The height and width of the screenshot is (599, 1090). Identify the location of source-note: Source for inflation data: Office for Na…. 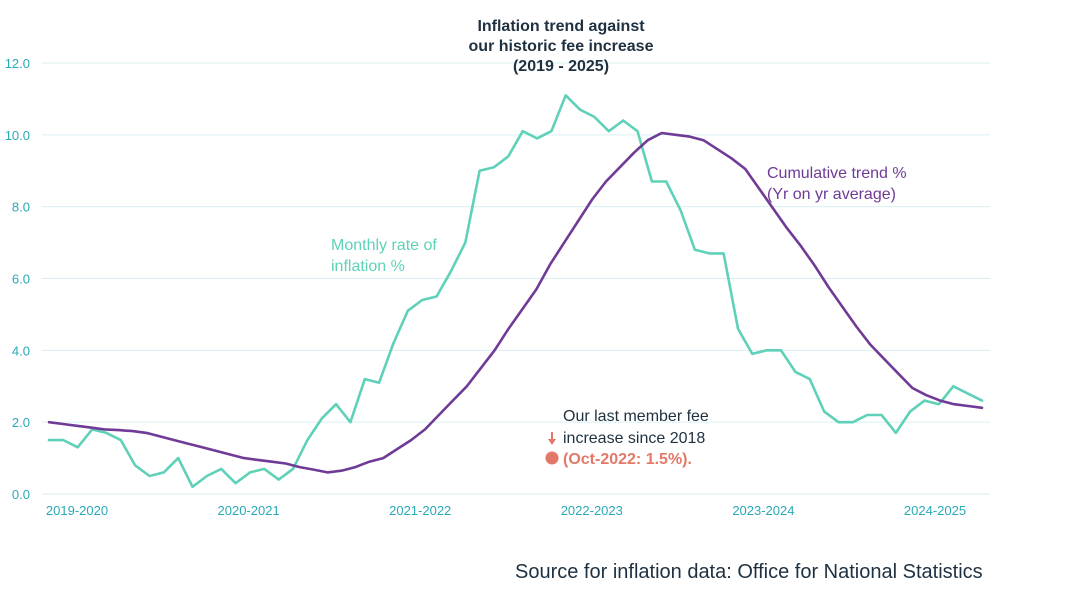
(749, 572).